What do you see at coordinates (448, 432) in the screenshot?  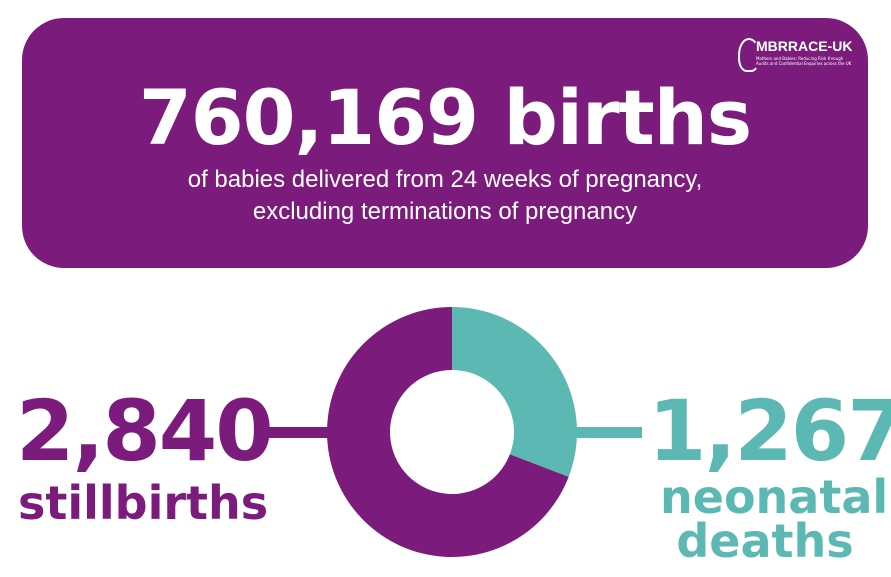 I see `donut-slice-stillbirths` at bounding box center [448, 432].